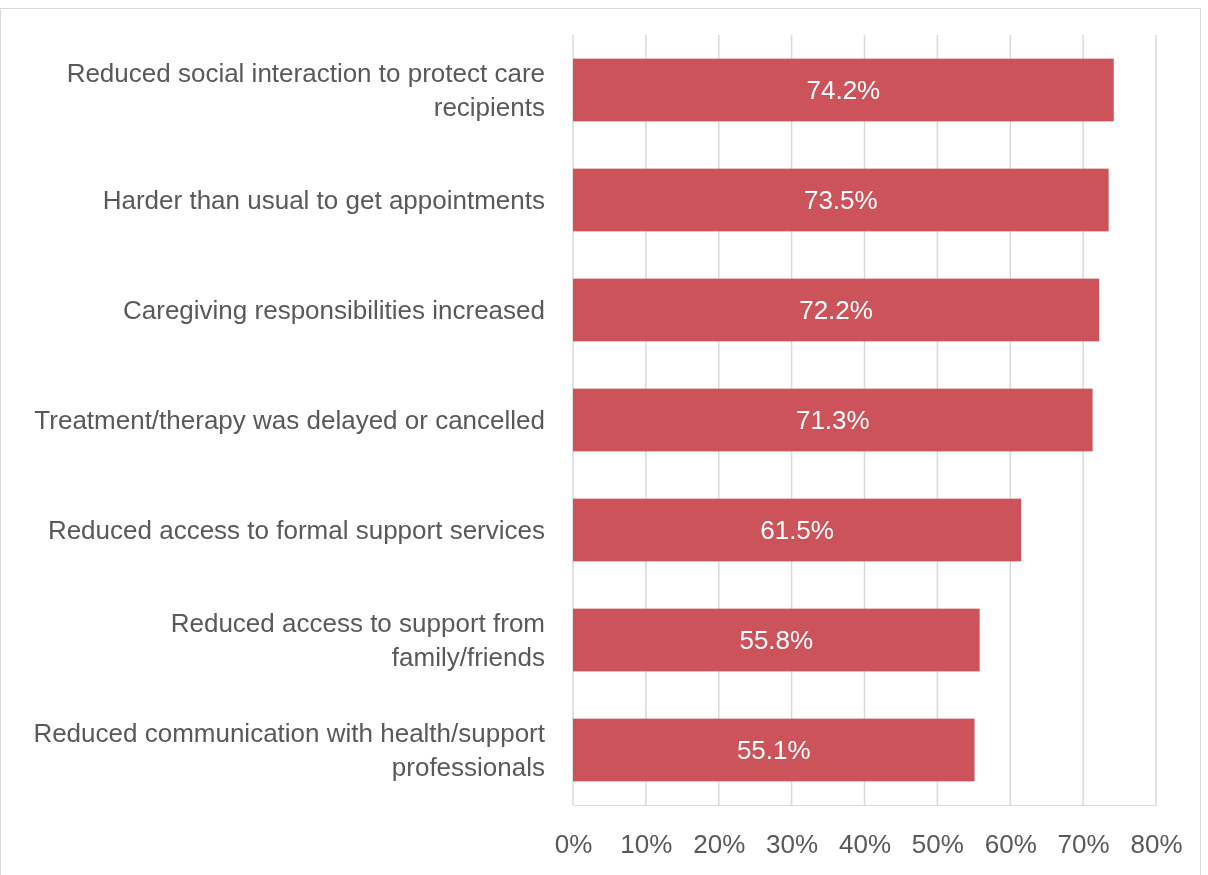  I want to click on data-label: 71.3%, so click(832, 420).